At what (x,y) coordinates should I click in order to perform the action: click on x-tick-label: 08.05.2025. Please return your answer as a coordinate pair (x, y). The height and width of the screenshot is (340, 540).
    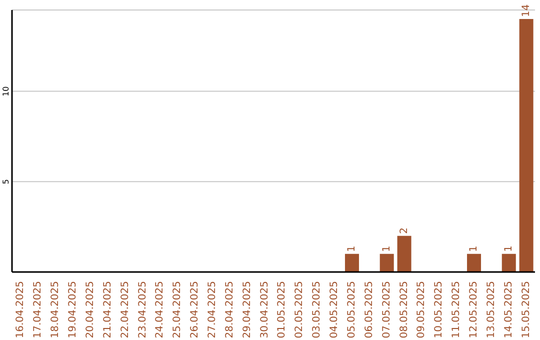
    Looking at the image, I should click on (404, 309).